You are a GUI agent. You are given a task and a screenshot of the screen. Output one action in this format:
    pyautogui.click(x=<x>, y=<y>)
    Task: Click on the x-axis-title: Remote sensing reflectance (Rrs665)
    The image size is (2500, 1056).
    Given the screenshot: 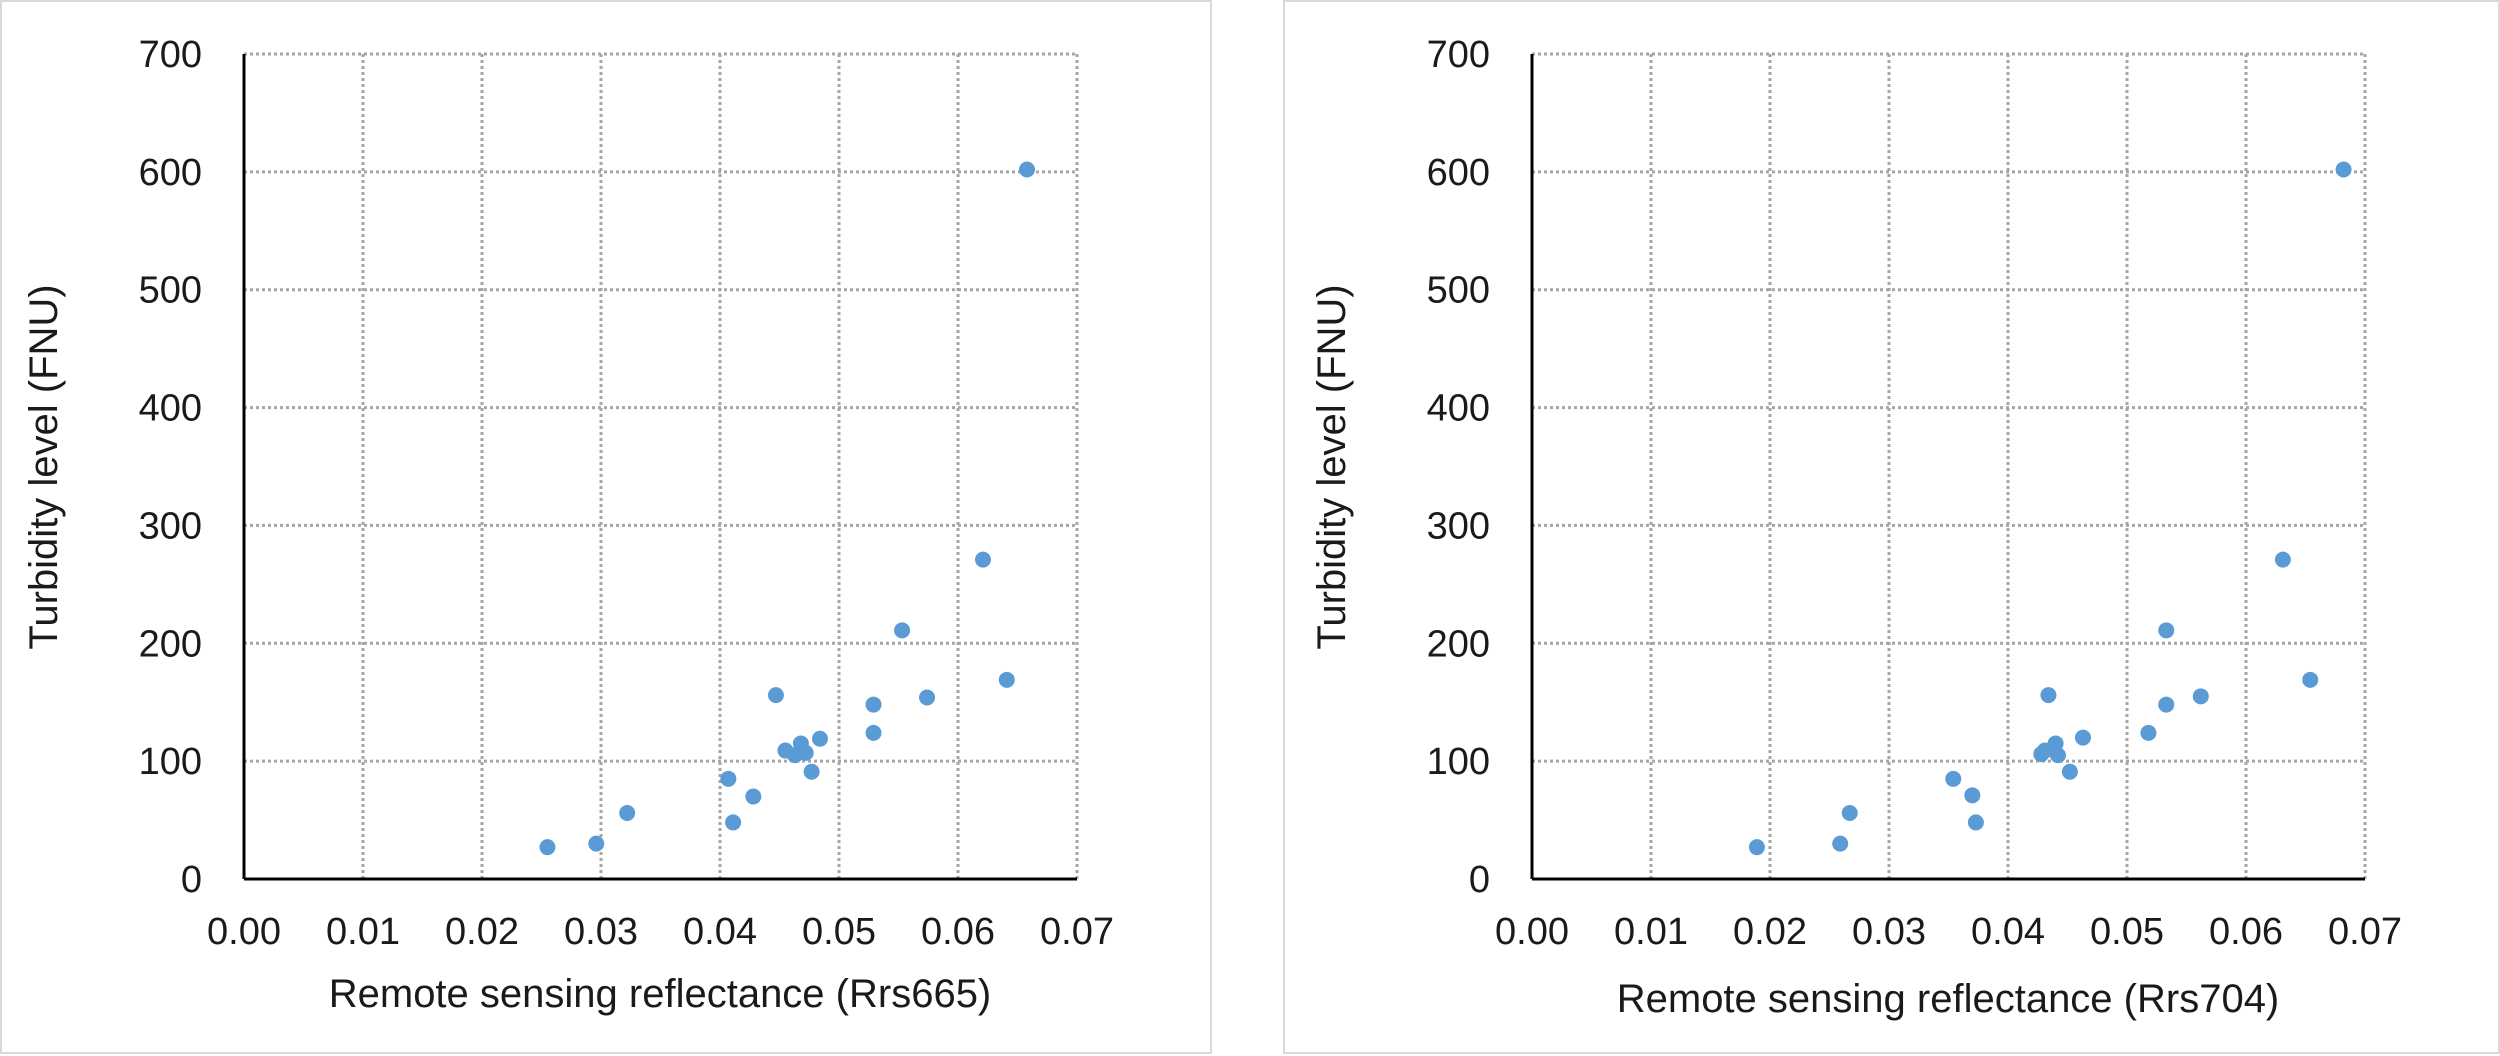 What is the action you would take?
    pyautogui.click(x=660, y=994)
    